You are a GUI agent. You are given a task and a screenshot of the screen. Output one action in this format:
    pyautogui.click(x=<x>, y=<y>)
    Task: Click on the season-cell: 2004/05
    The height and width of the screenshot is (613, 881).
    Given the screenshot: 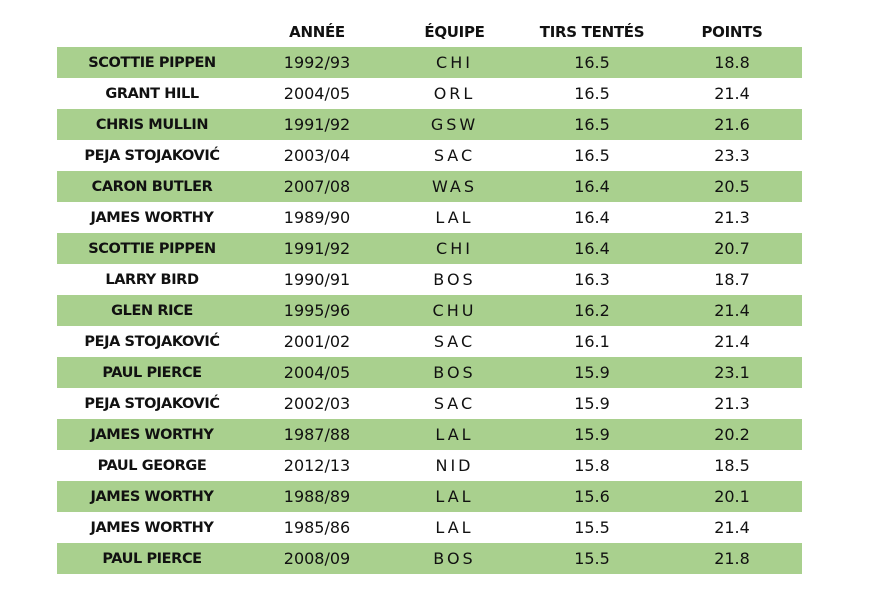 What is the action you would take?
    pyautogui.click(x=317, y=372)
    